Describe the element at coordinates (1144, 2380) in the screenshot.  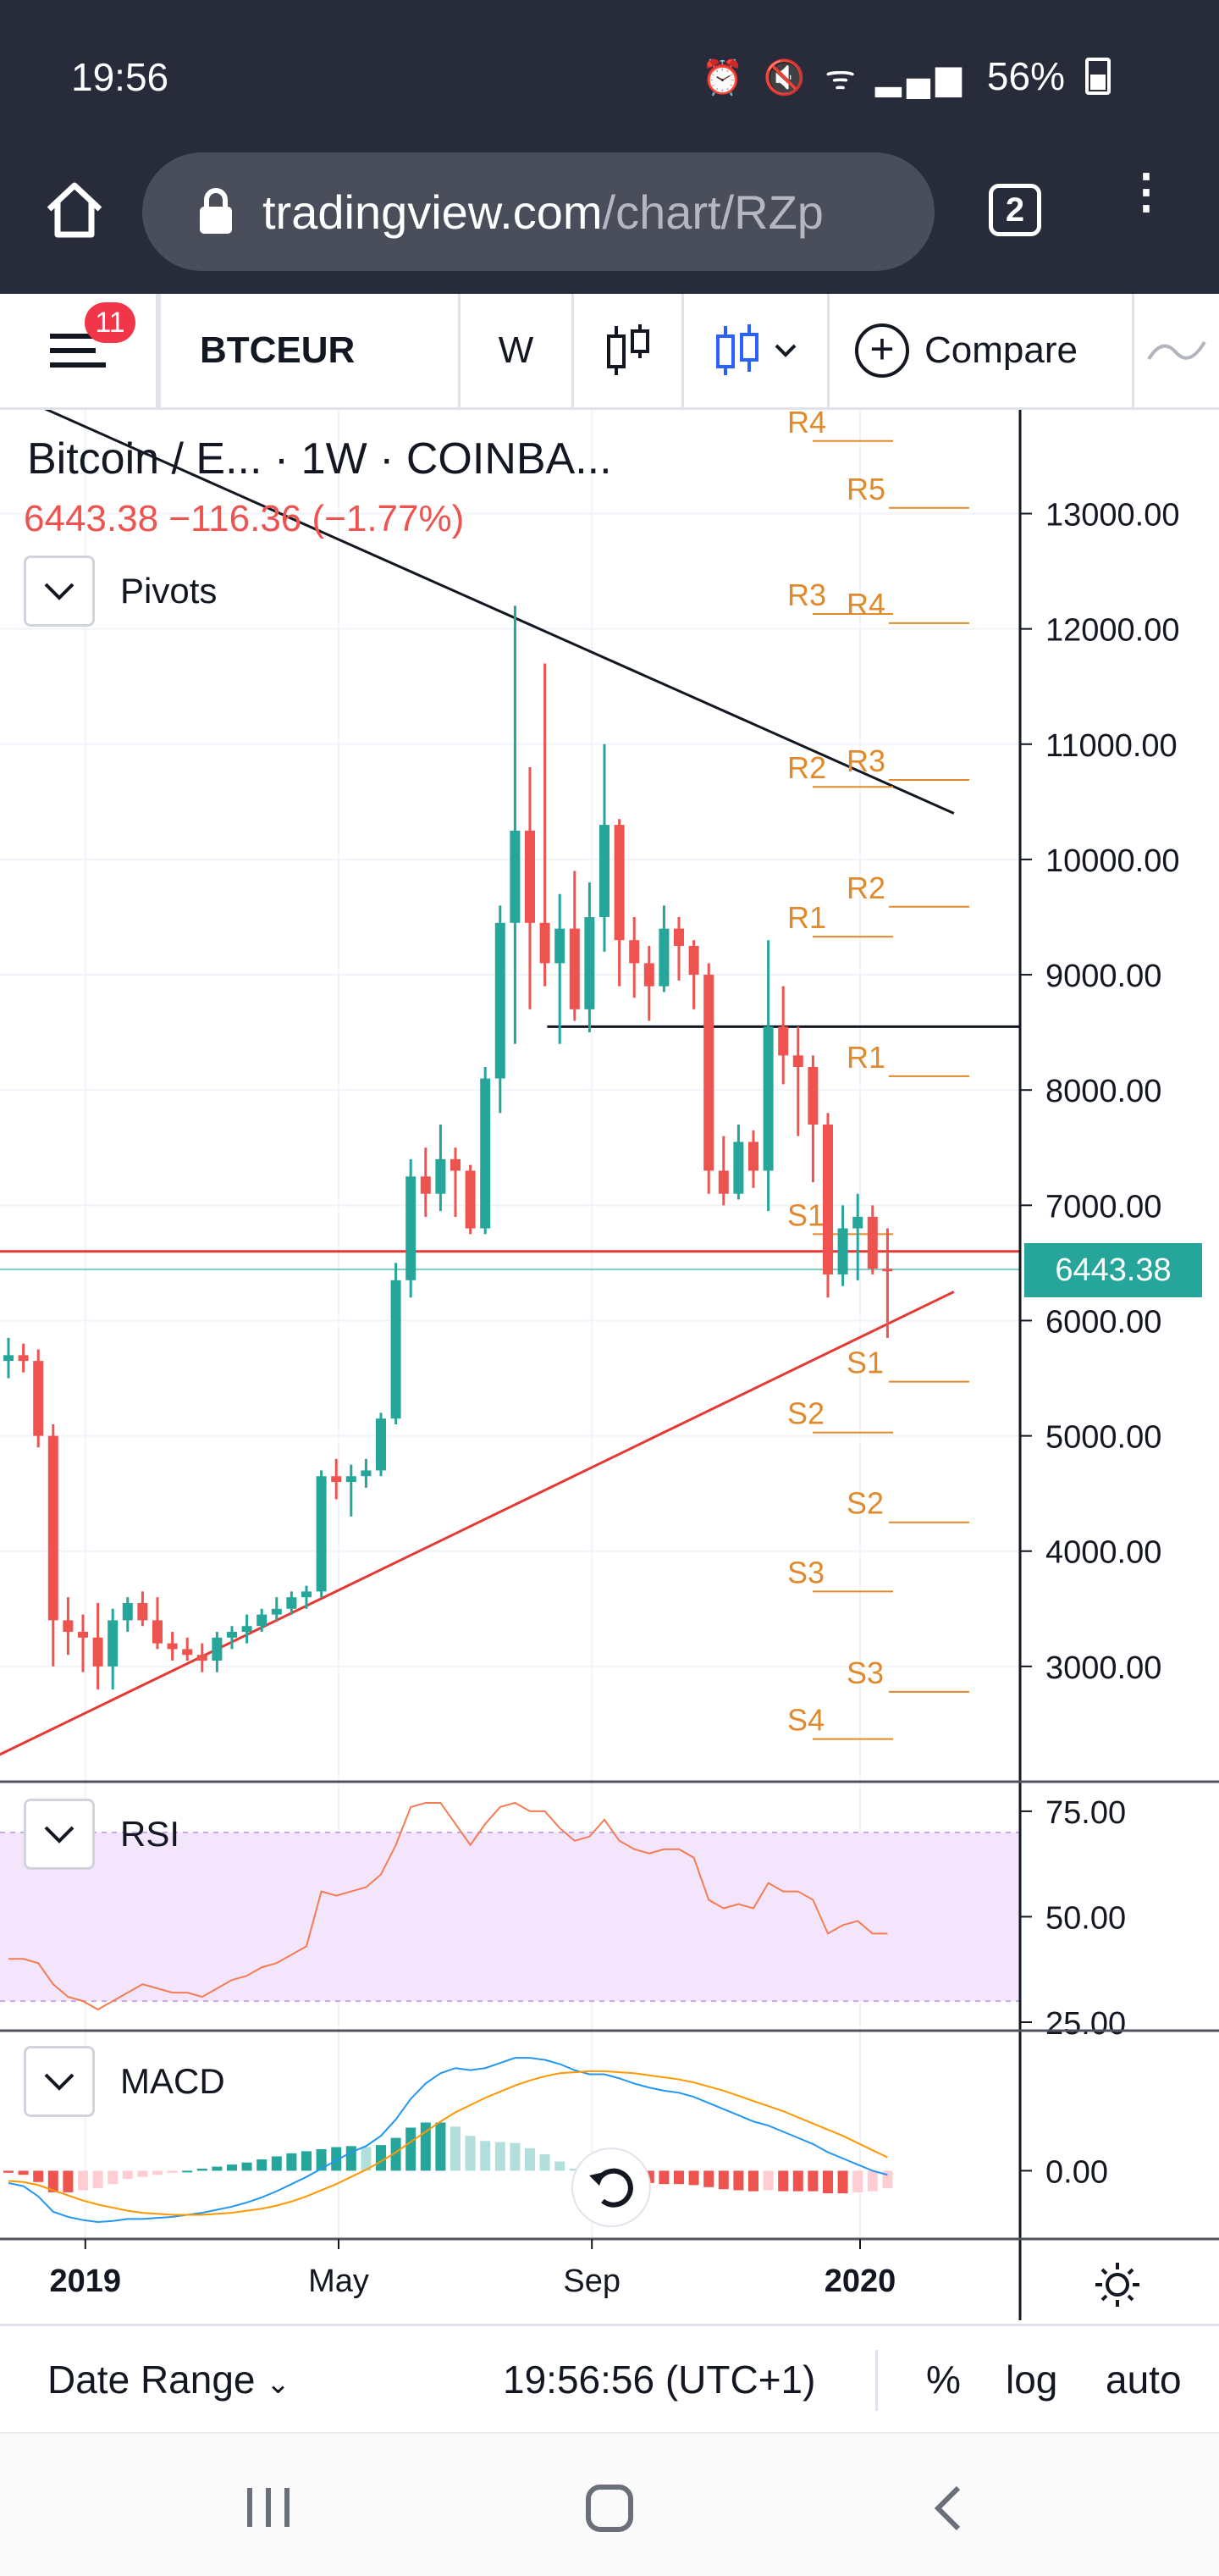
I see `auto-scale-toggle: auto` at that location.